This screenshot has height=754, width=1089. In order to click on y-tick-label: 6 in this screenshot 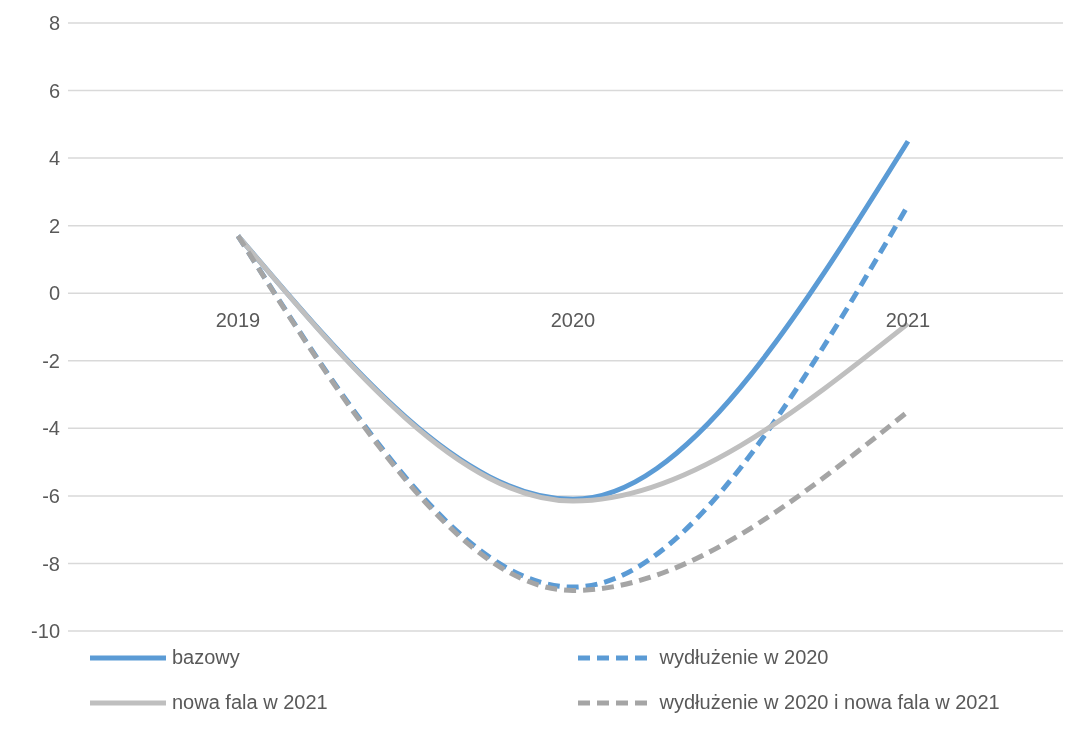, I will do `click(54, 90)`.